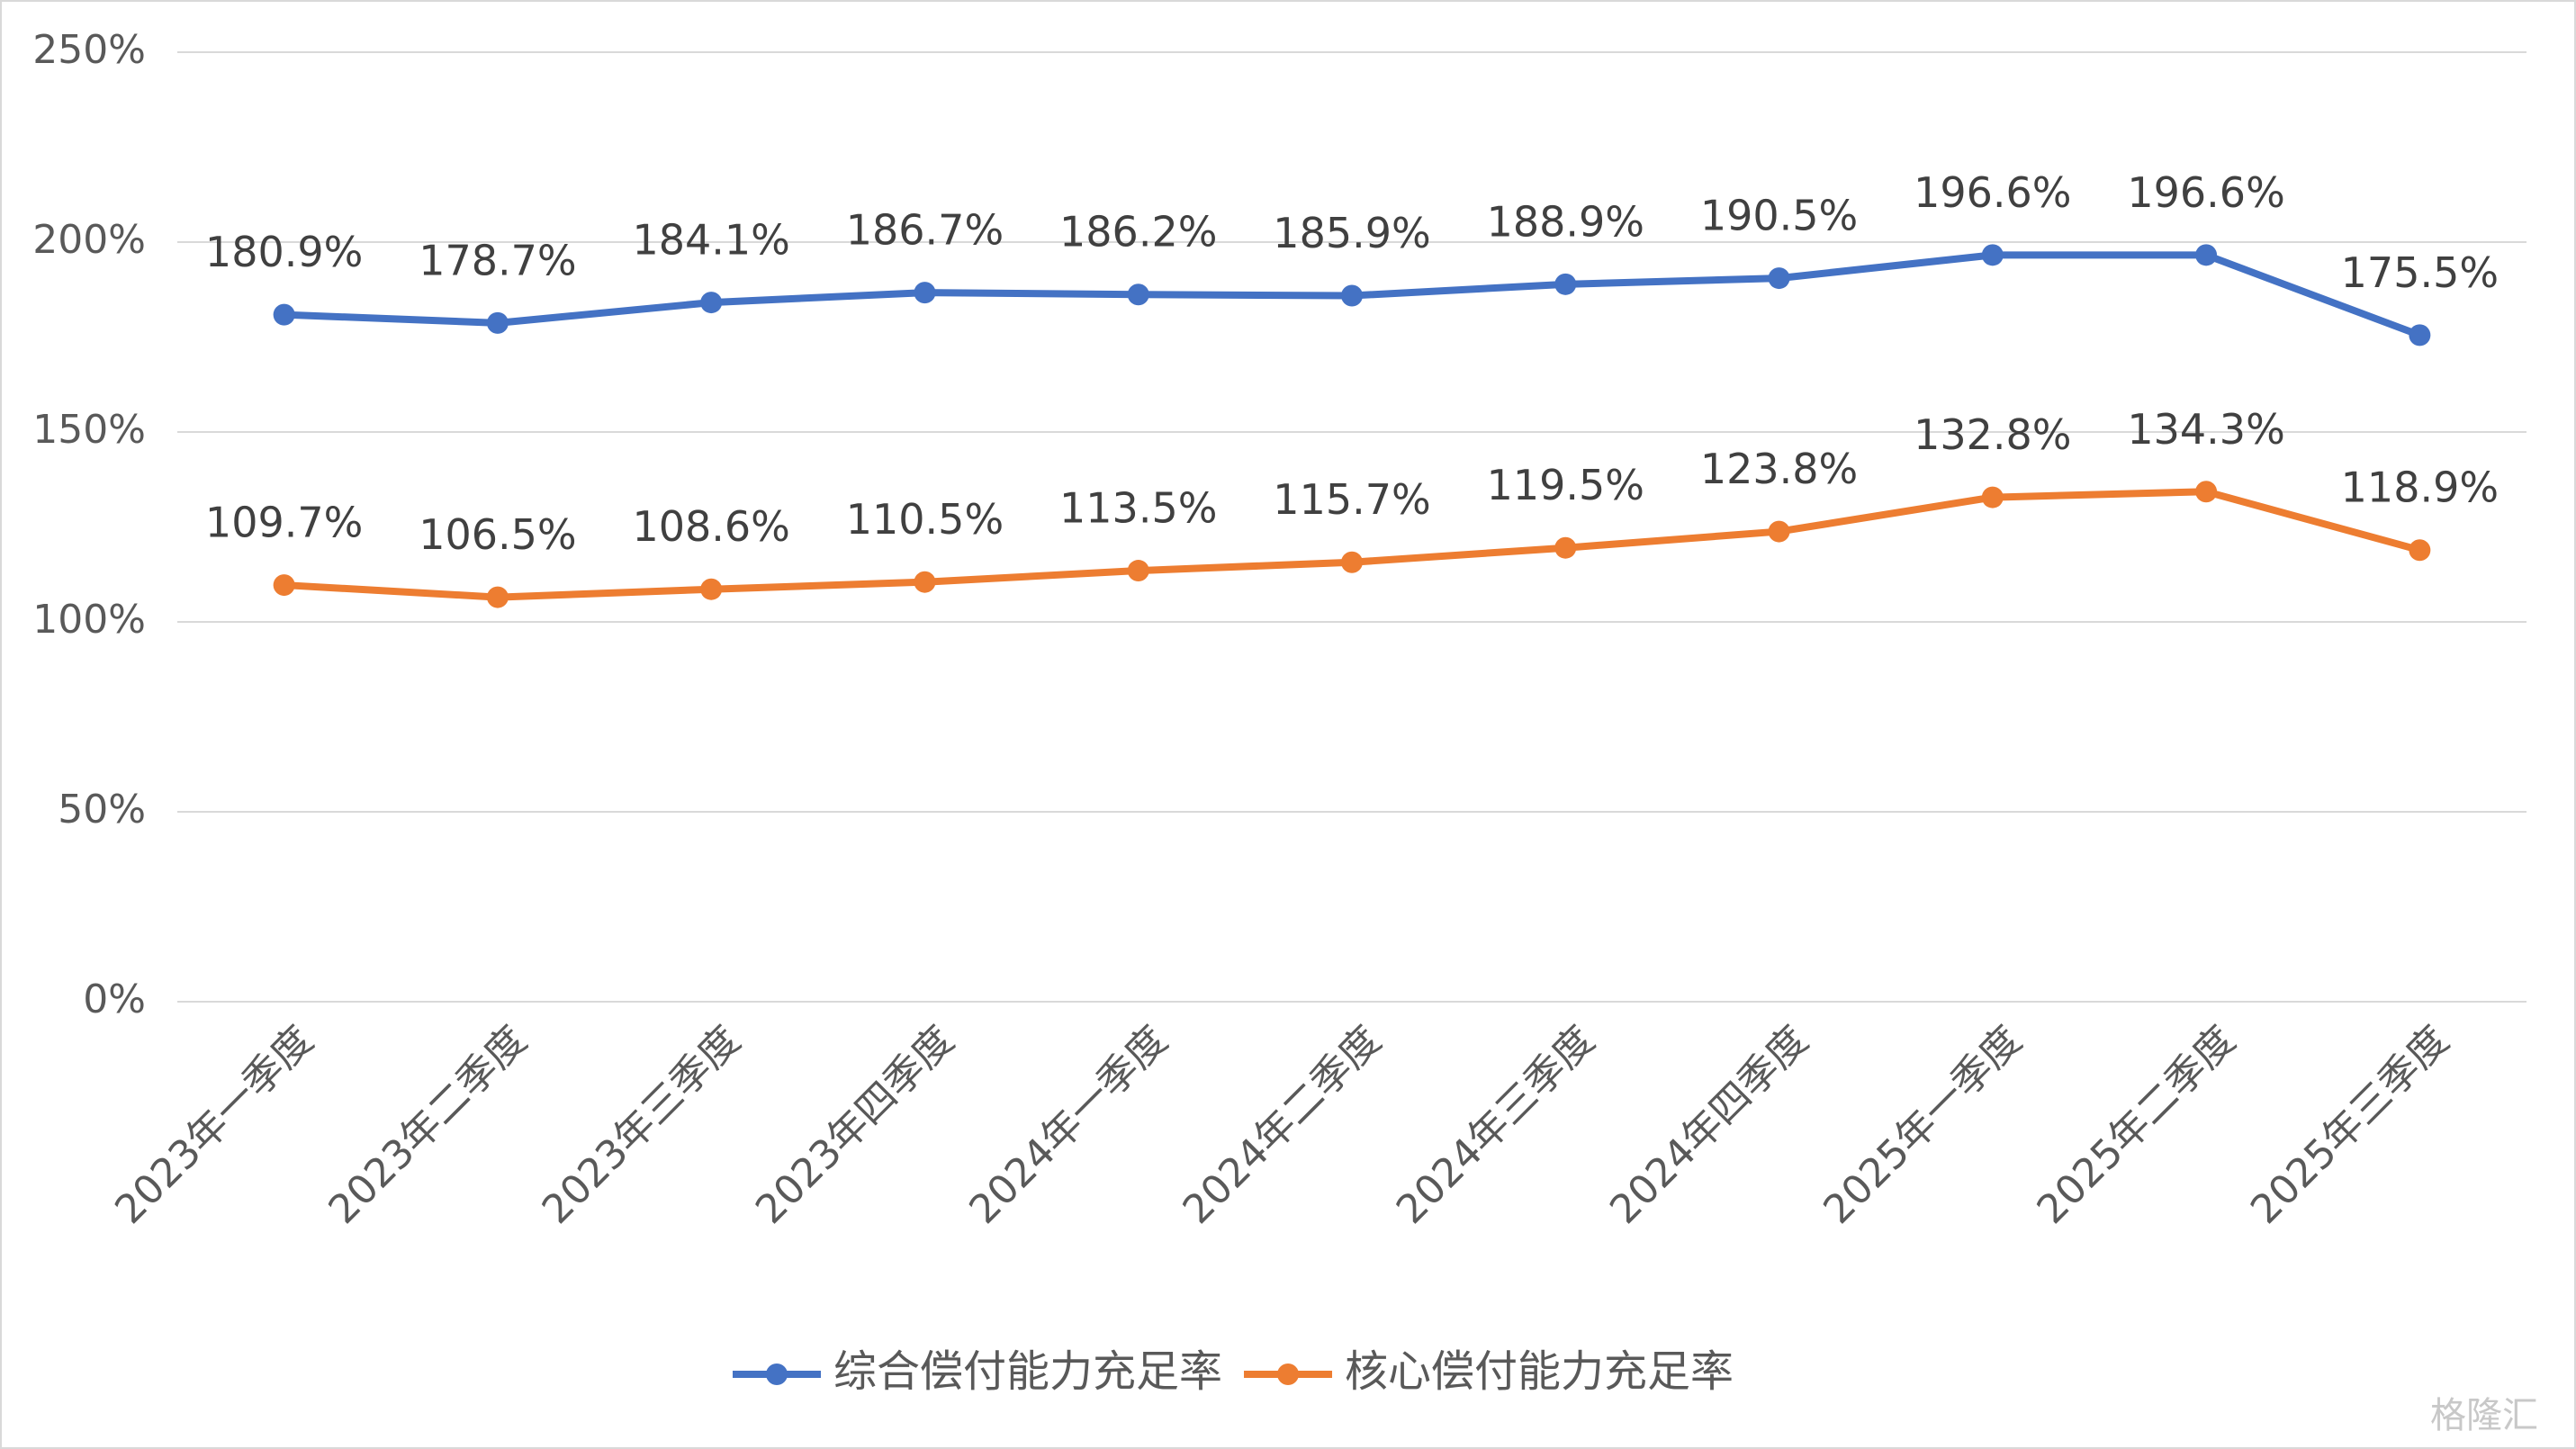 This screenshot has width=2576, height=1449. Describe the element at coordinates (1539, 1371) in the screenshot. I see `legend-label: 核心偿付能力充足率` at that location.